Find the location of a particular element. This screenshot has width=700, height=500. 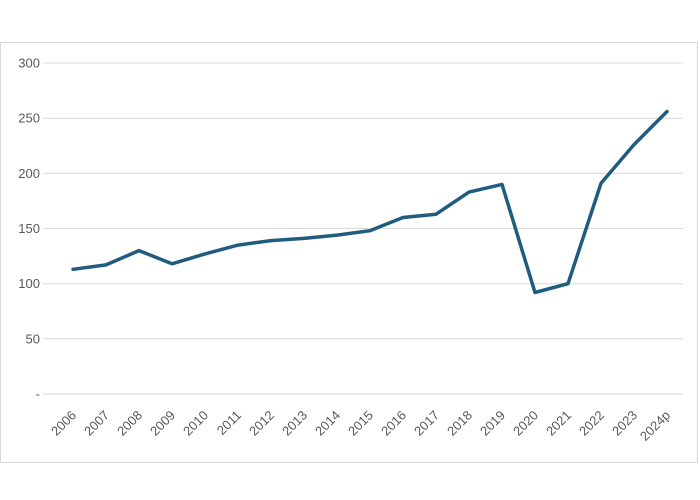

y-tick-label: 200 is located at coordinates (29, 173).